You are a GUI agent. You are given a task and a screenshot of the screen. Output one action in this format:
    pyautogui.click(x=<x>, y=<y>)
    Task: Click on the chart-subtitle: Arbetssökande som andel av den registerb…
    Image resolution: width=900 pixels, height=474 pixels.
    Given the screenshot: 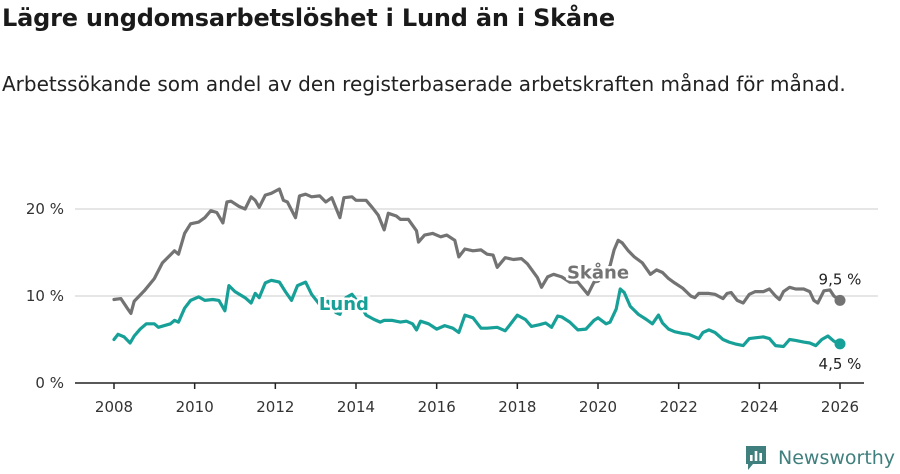 What is the action you would take?
    pyautogui.click(x=424, y=84)
    